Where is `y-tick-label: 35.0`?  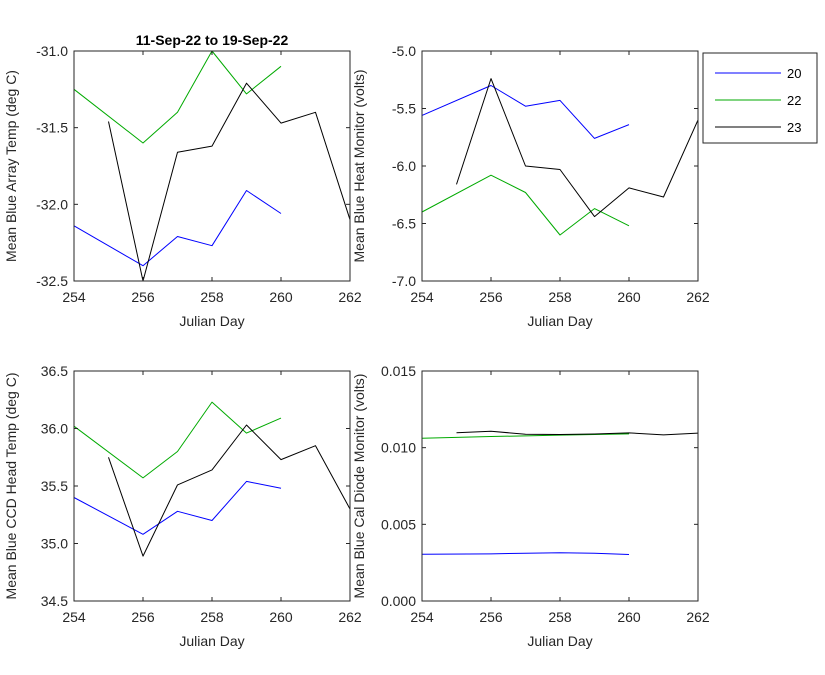 y-tick-label: 35.0 is located at coordinates (54, 544).